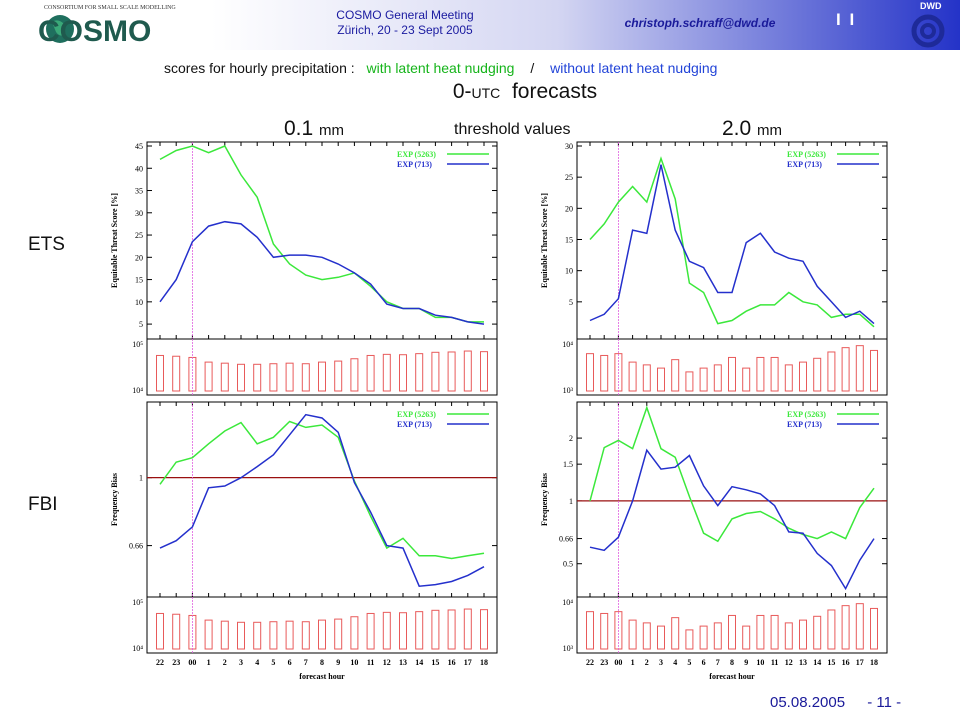 This screenshot has height=720, width=960. What do you see at coordinates (387, 662) in the screenshot?
I see `x-tick-label: 12` at bounding box center [387, 662].